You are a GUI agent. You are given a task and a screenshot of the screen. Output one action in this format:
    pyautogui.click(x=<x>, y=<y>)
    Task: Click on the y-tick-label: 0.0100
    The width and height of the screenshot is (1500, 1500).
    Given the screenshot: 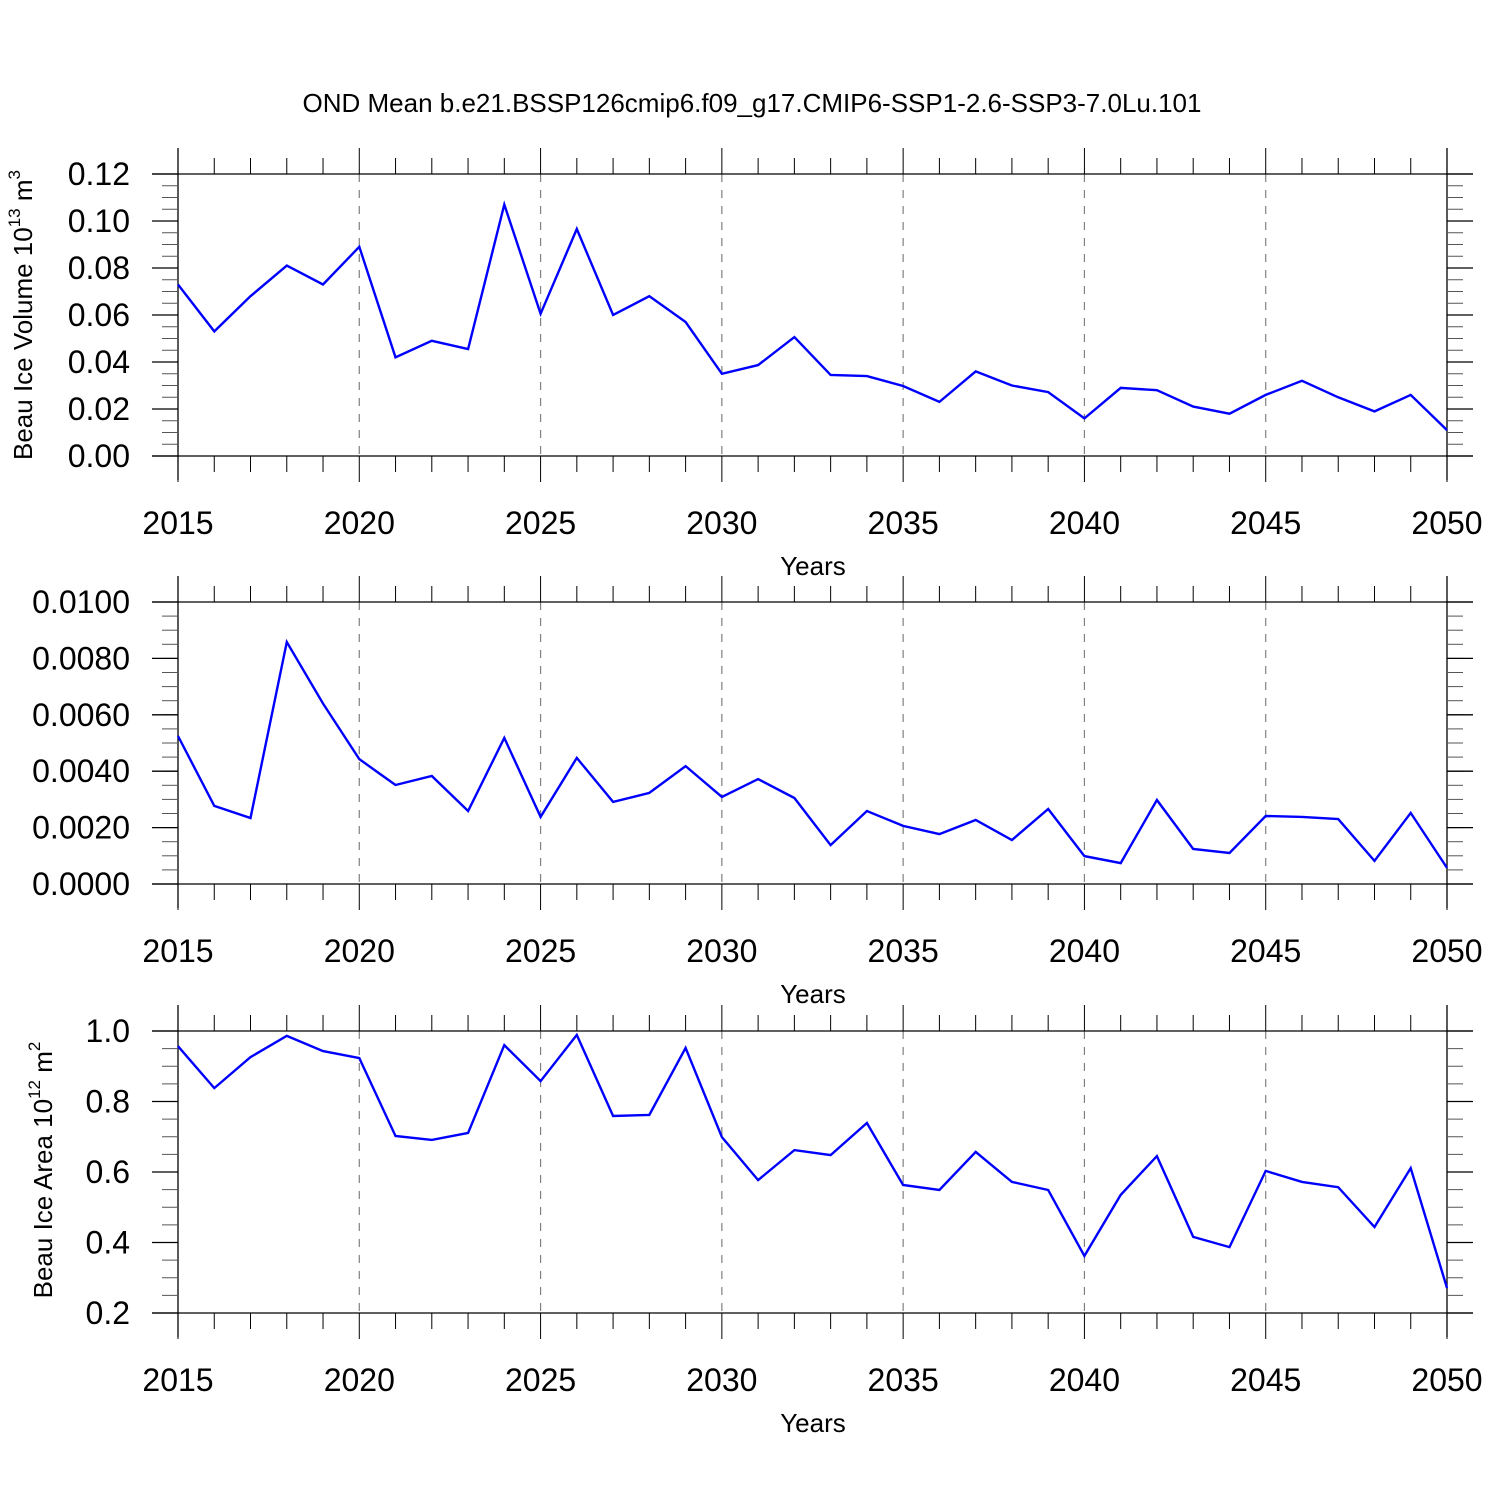 What is the action you would take?
    pyautogui.click(x=81, y=602)
    